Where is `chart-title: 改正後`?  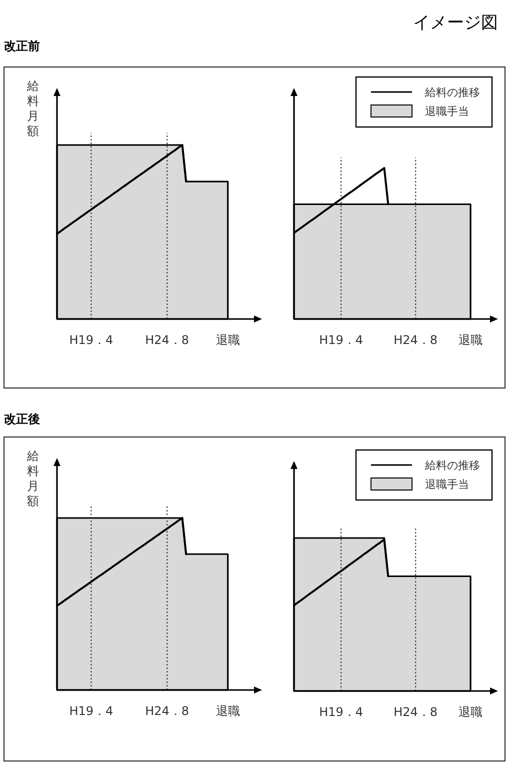
chart-title: 改正後 is located at coordinates (22, 419).